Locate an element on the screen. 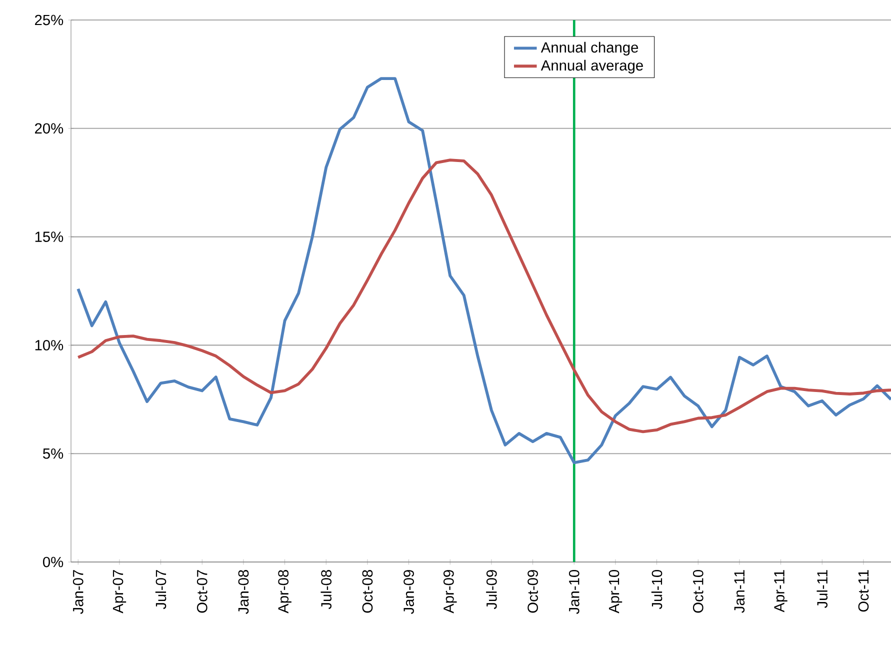 Image resolution: width=891 pixels, height=654 pixels. x-tick-label: Apr-07 is located at coordinates (119, 592).